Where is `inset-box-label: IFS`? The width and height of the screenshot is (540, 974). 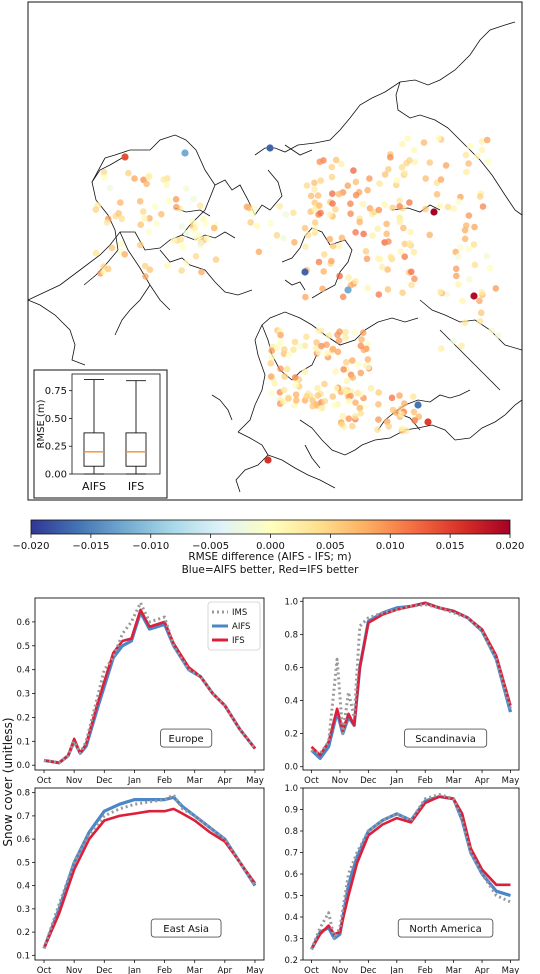 inset-box-label: IFS is located at coordinates (136, 486).